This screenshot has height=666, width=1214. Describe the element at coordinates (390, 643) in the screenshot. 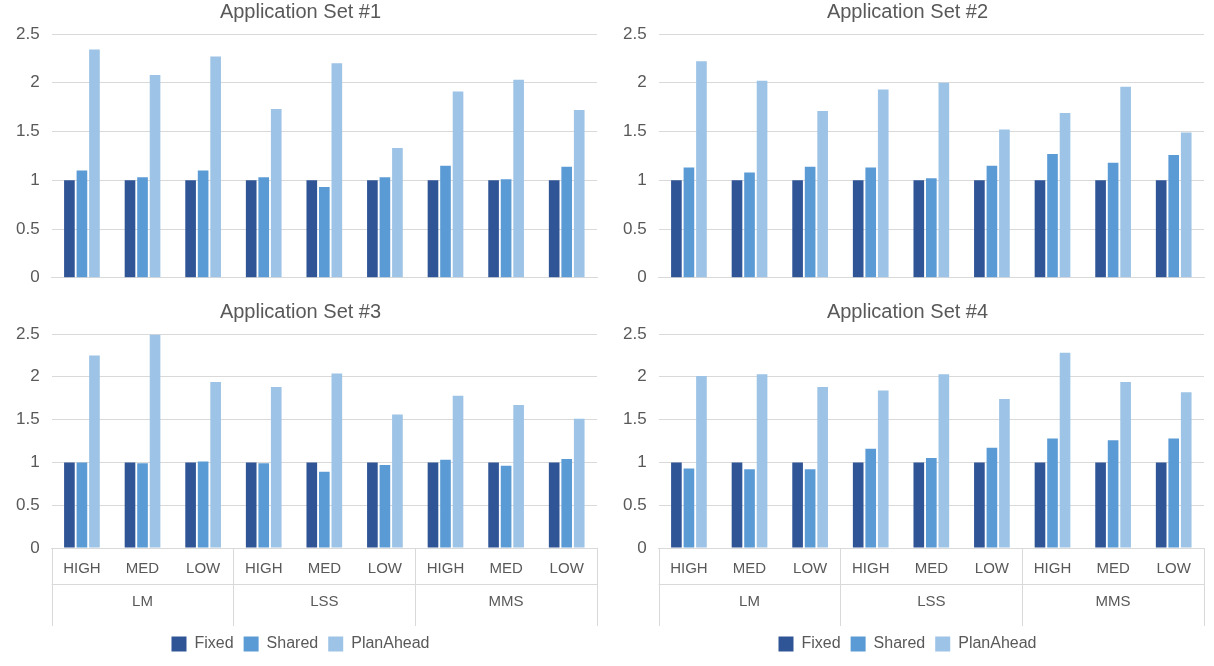

I see `legend-label: PlanAhead` at that location.